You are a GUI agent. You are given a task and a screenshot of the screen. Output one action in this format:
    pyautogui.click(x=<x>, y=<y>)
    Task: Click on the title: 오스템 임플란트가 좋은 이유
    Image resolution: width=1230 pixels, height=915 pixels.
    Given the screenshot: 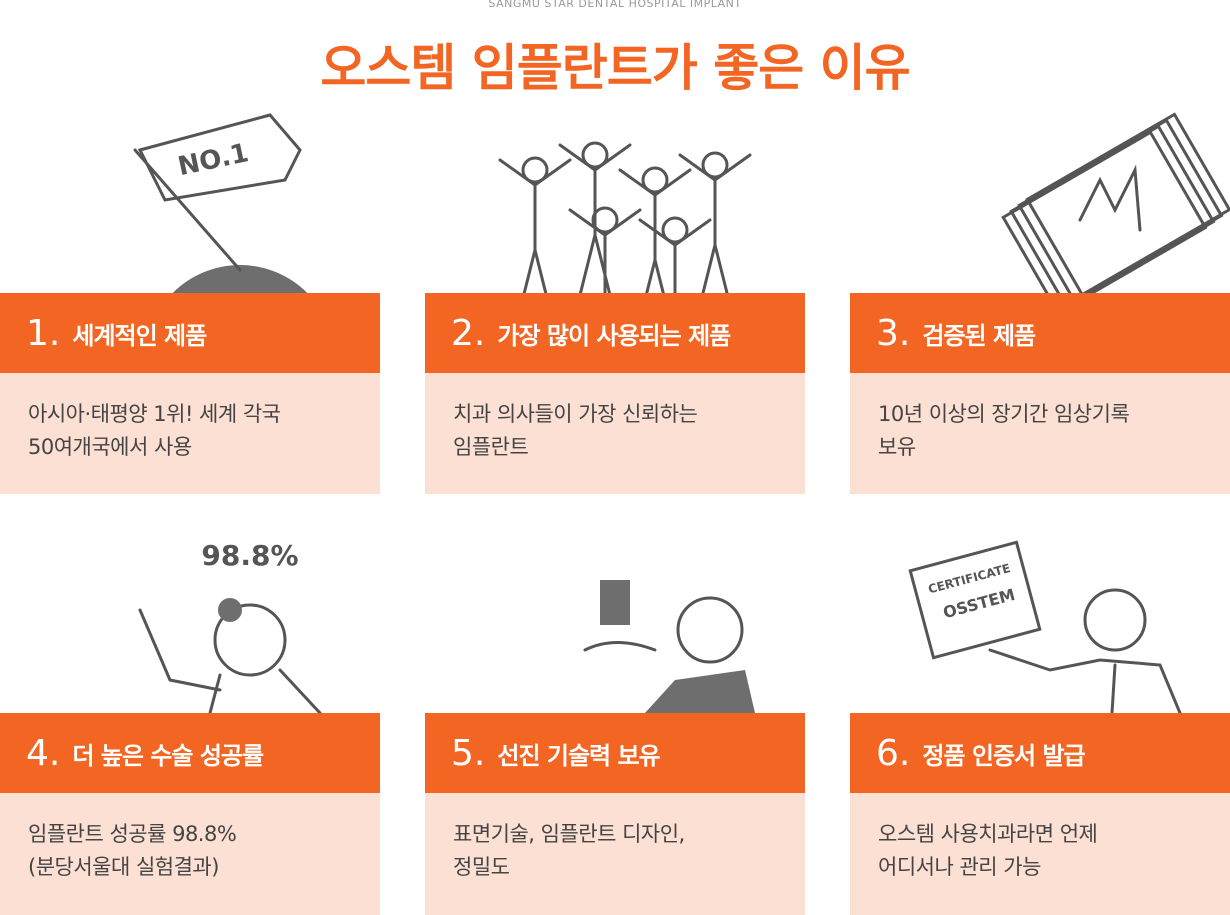 What is the action you would take?
    pyautogui.click(x=615, y=68)
    